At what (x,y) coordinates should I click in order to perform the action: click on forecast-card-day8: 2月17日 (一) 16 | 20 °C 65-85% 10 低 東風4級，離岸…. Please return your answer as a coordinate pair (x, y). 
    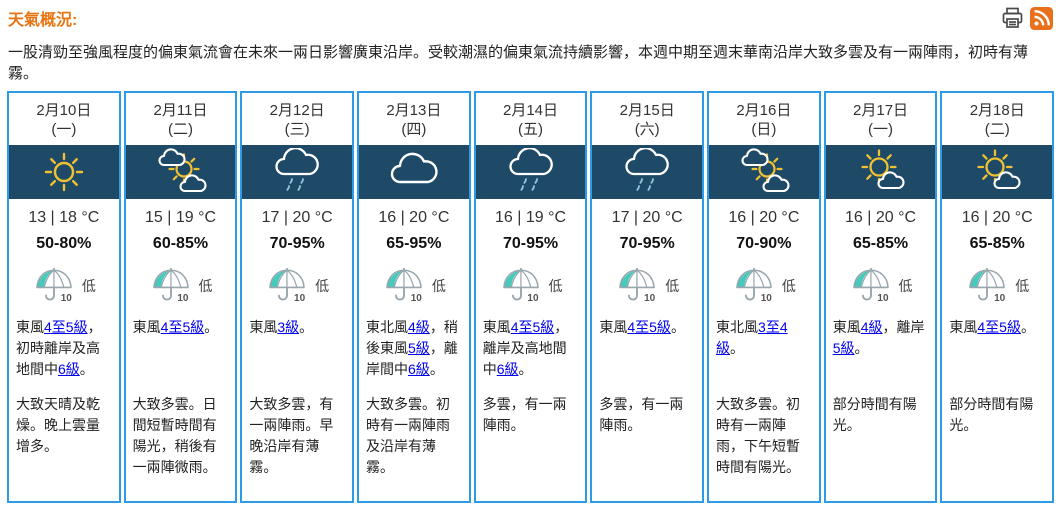
    Looking at the image, I should click on (880, 297).